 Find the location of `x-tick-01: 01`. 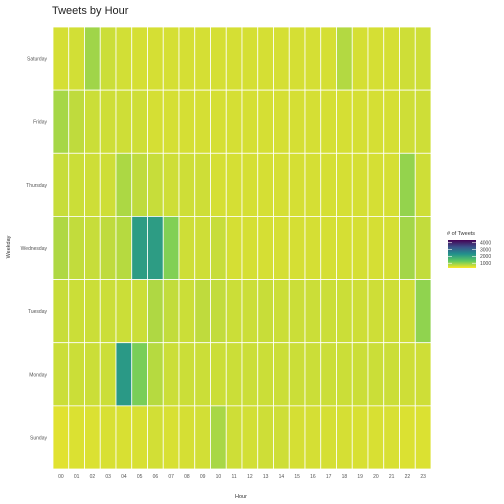

x-tick-01: 01 is located at coordinates (77, 477).